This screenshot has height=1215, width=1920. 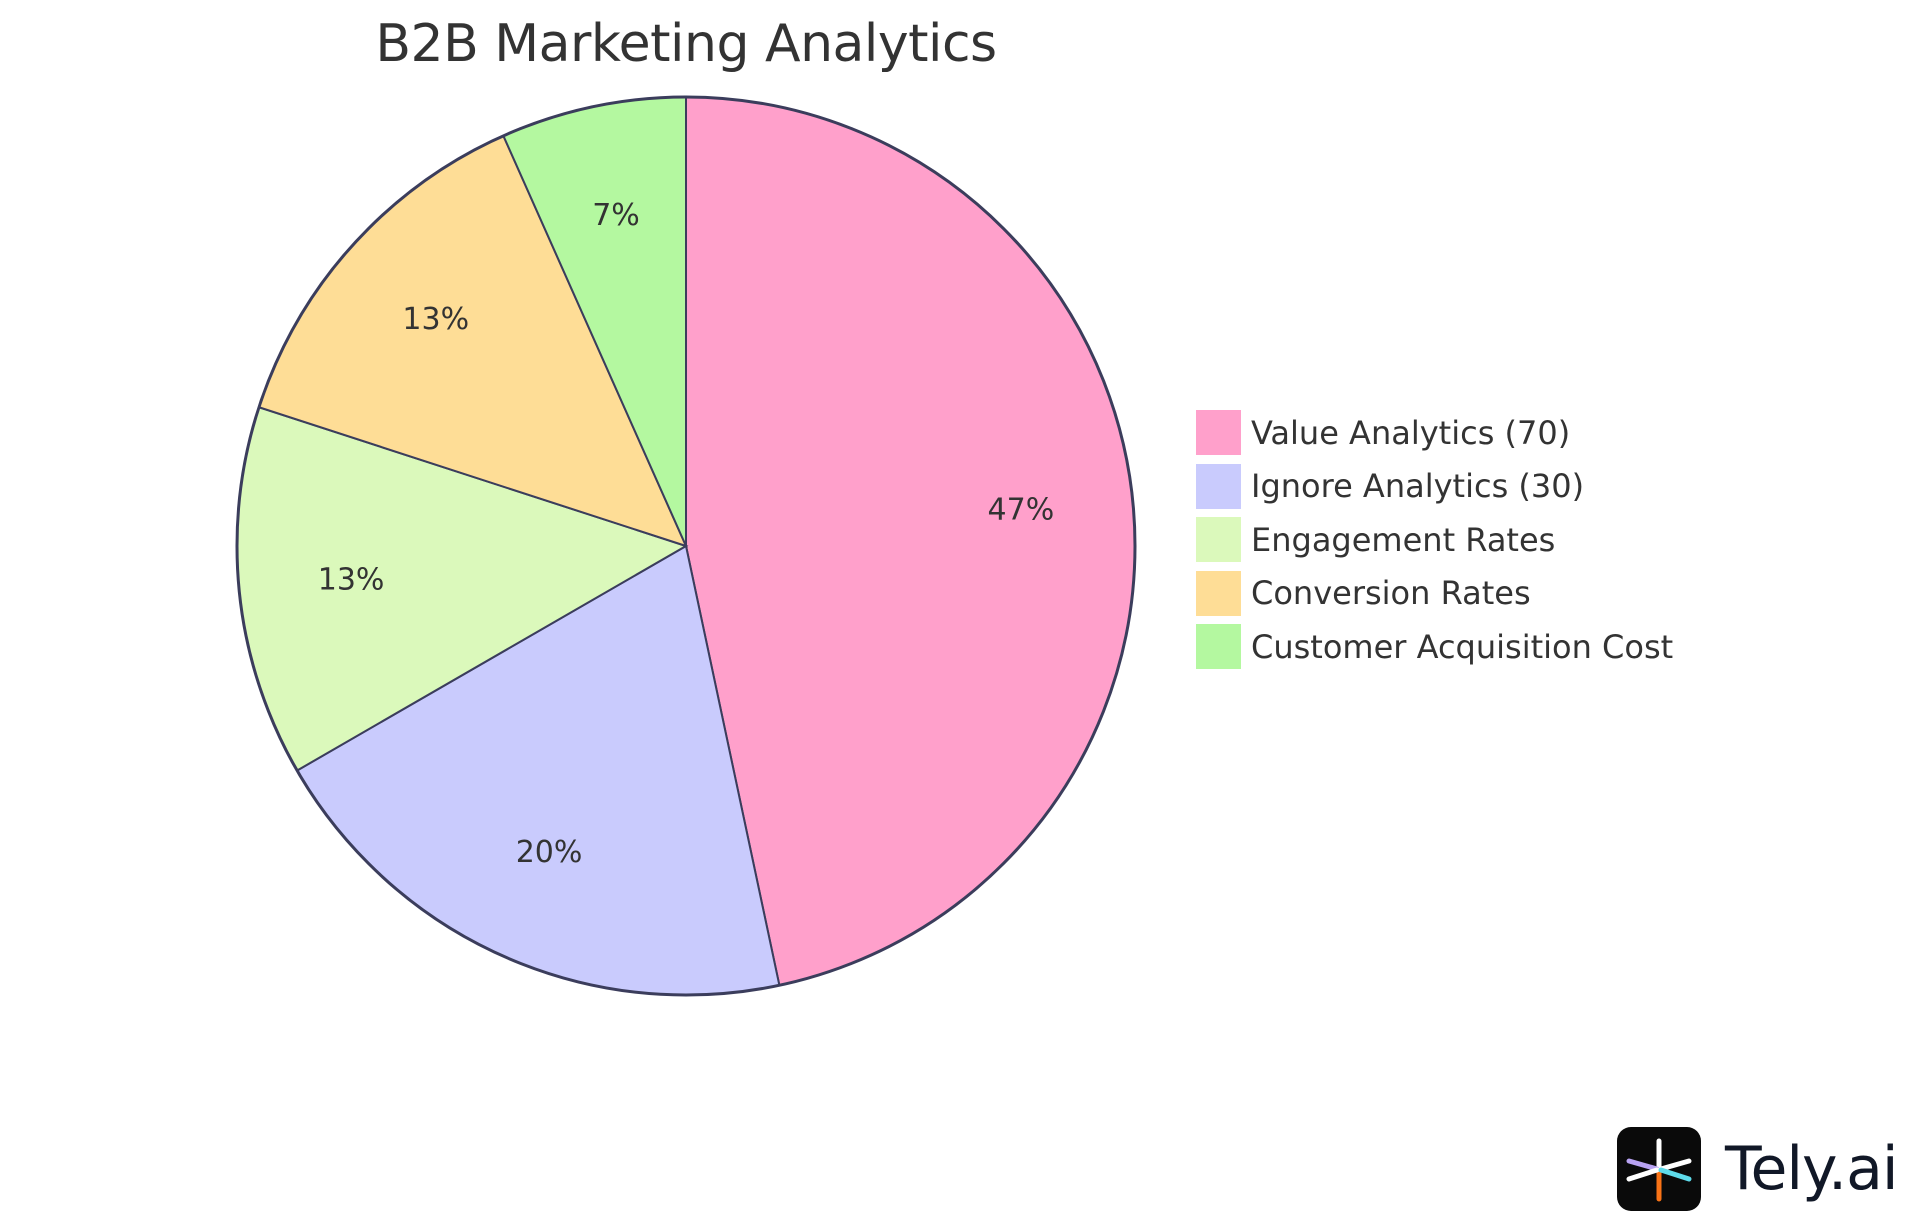 I want to click on slice-percent-label: 20%, so click(x=549, y=852).